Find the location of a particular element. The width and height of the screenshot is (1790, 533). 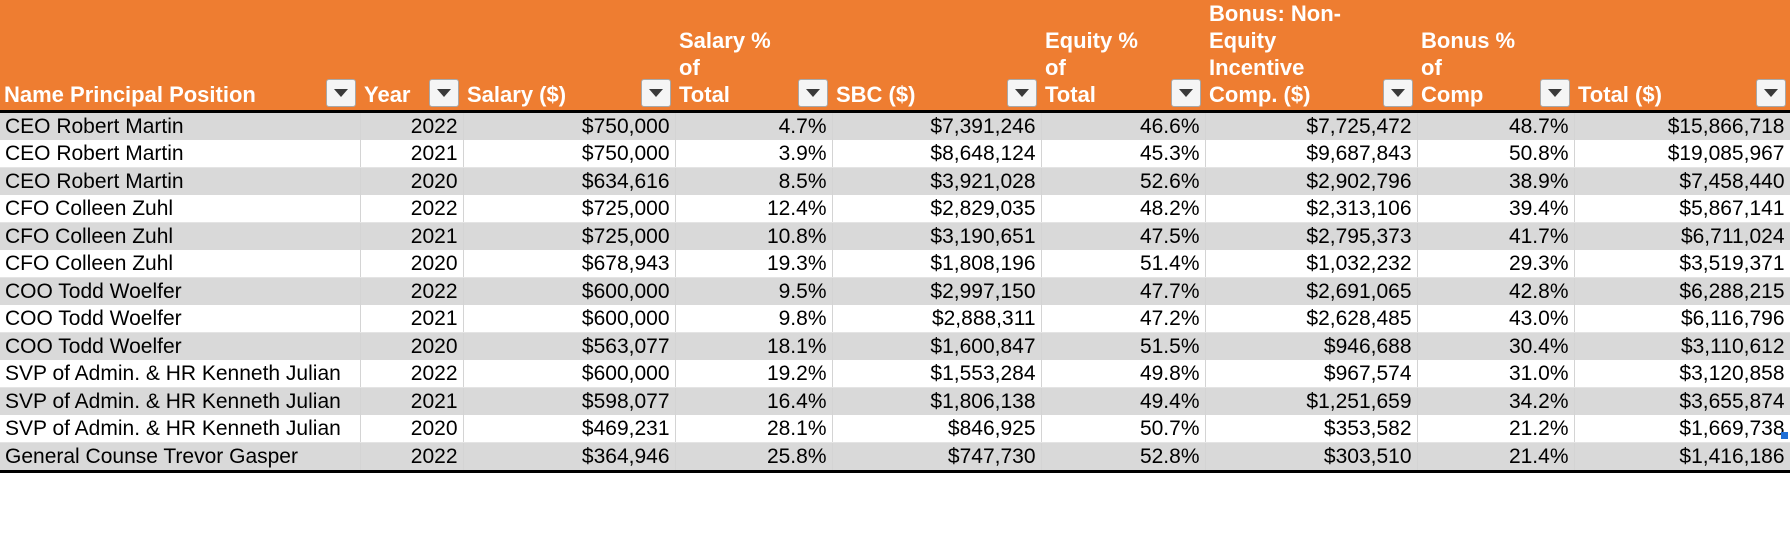

table-cell: 21.2% is located at coordinates (1496, 429).